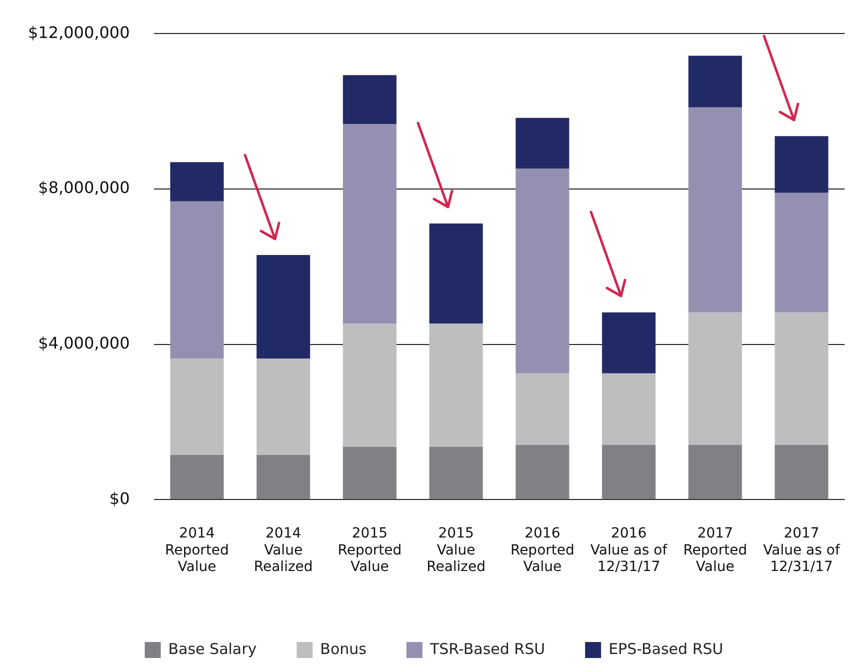  Describe the element at coordinates (84, 342) in the screenshot. I see `y-tick-label: $4,000,000` at that location.